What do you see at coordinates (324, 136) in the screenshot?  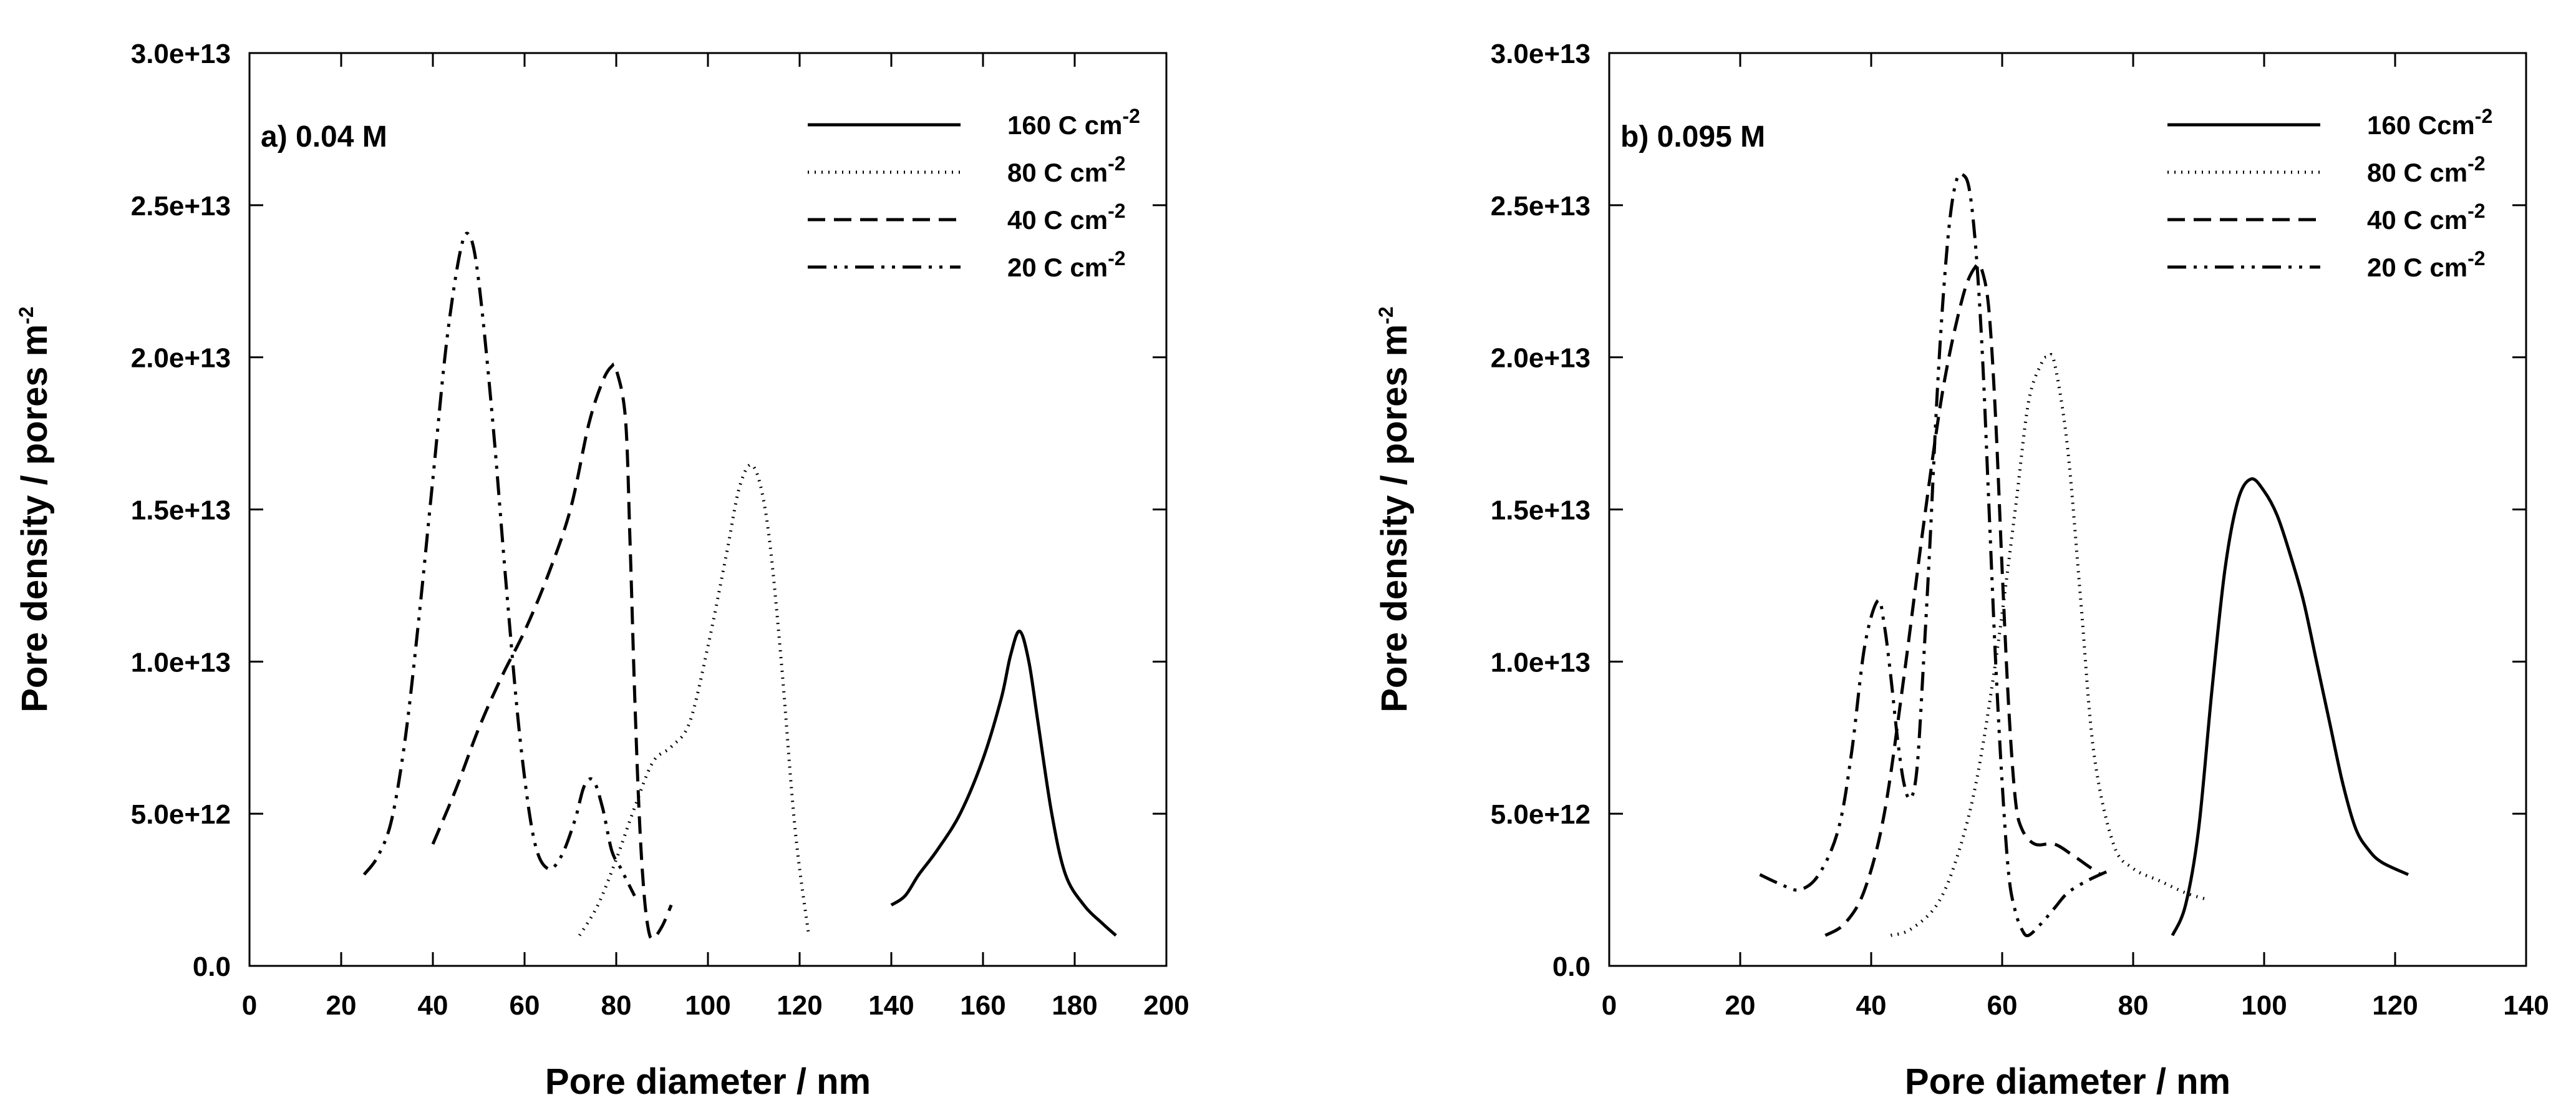 I see `panel-label: a) 0.04 M` at bounding box center [324, 136].